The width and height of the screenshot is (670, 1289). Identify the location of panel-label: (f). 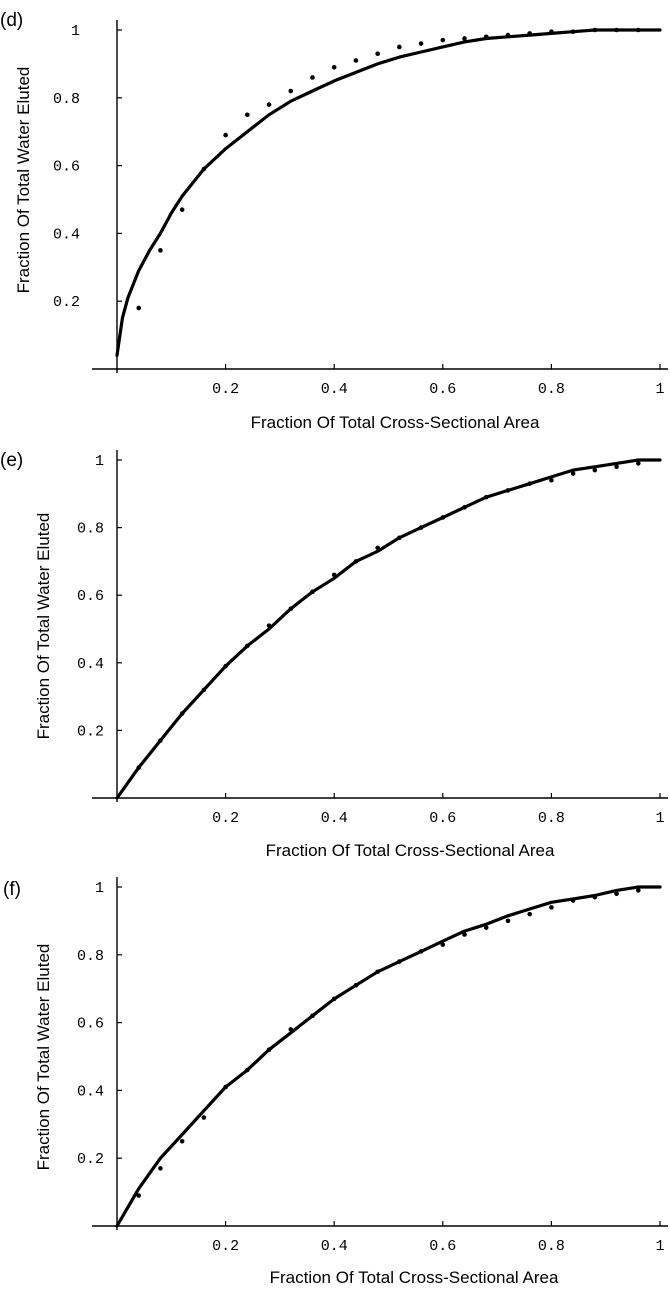
(12, 889).